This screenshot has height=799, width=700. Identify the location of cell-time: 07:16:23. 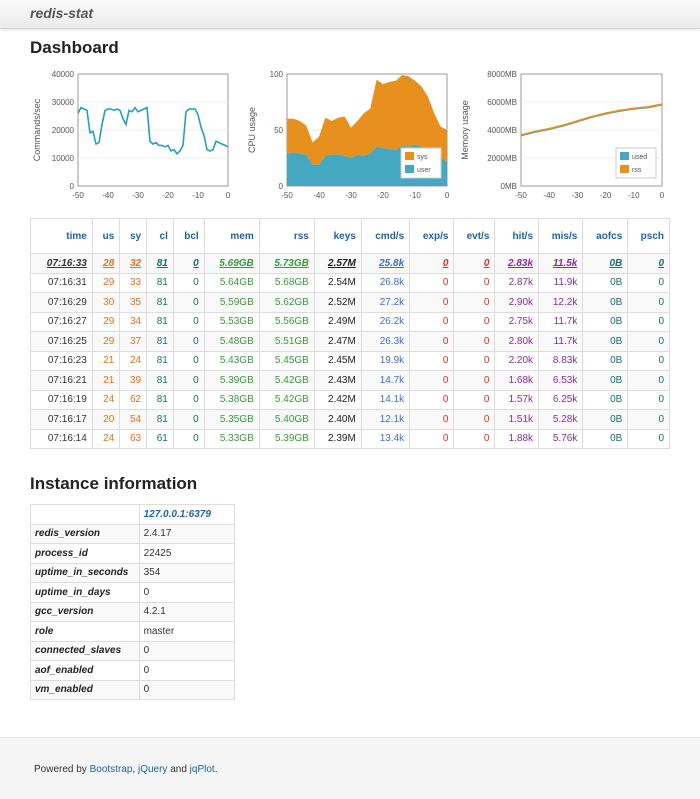
(61, 360).